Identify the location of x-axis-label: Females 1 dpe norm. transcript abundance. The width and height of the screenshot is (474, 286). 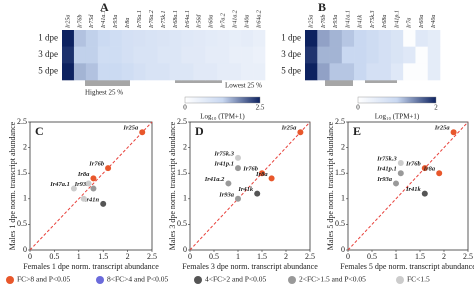
(91, 266).